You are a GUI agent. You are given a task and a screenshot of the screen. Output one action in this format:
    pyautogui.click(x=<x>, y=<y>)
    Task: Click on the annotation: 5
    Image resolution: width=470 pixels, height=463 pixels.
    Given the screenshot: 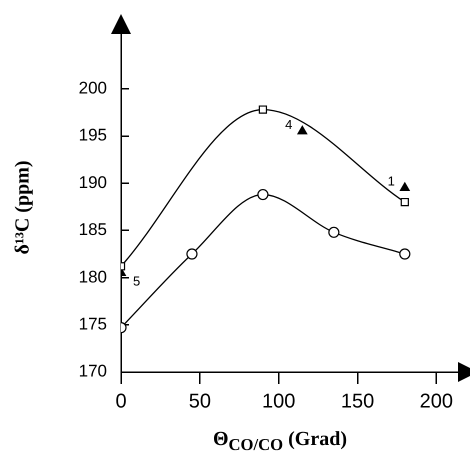 What is the action you would take?
    pyautogui.click(x=136, y=280)
    